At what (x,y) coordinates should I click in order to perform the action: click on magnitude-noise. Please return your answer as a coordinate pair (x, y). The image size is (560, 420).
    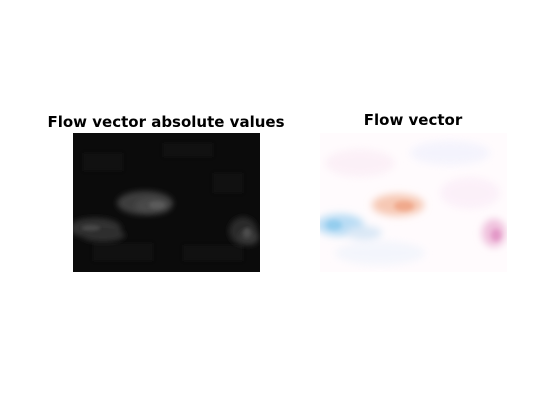
    Looking at the image, I should click on (163, 202).